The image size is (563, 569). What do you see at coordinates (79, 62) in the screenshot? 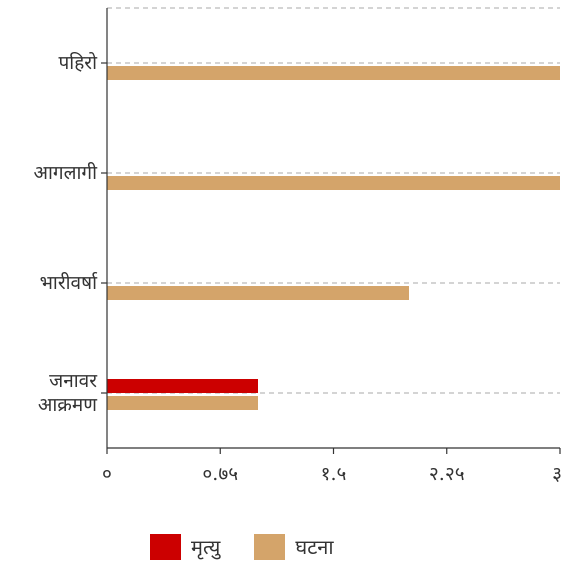
I see `category-label: पहिरो` at bounding box center [79, 62].